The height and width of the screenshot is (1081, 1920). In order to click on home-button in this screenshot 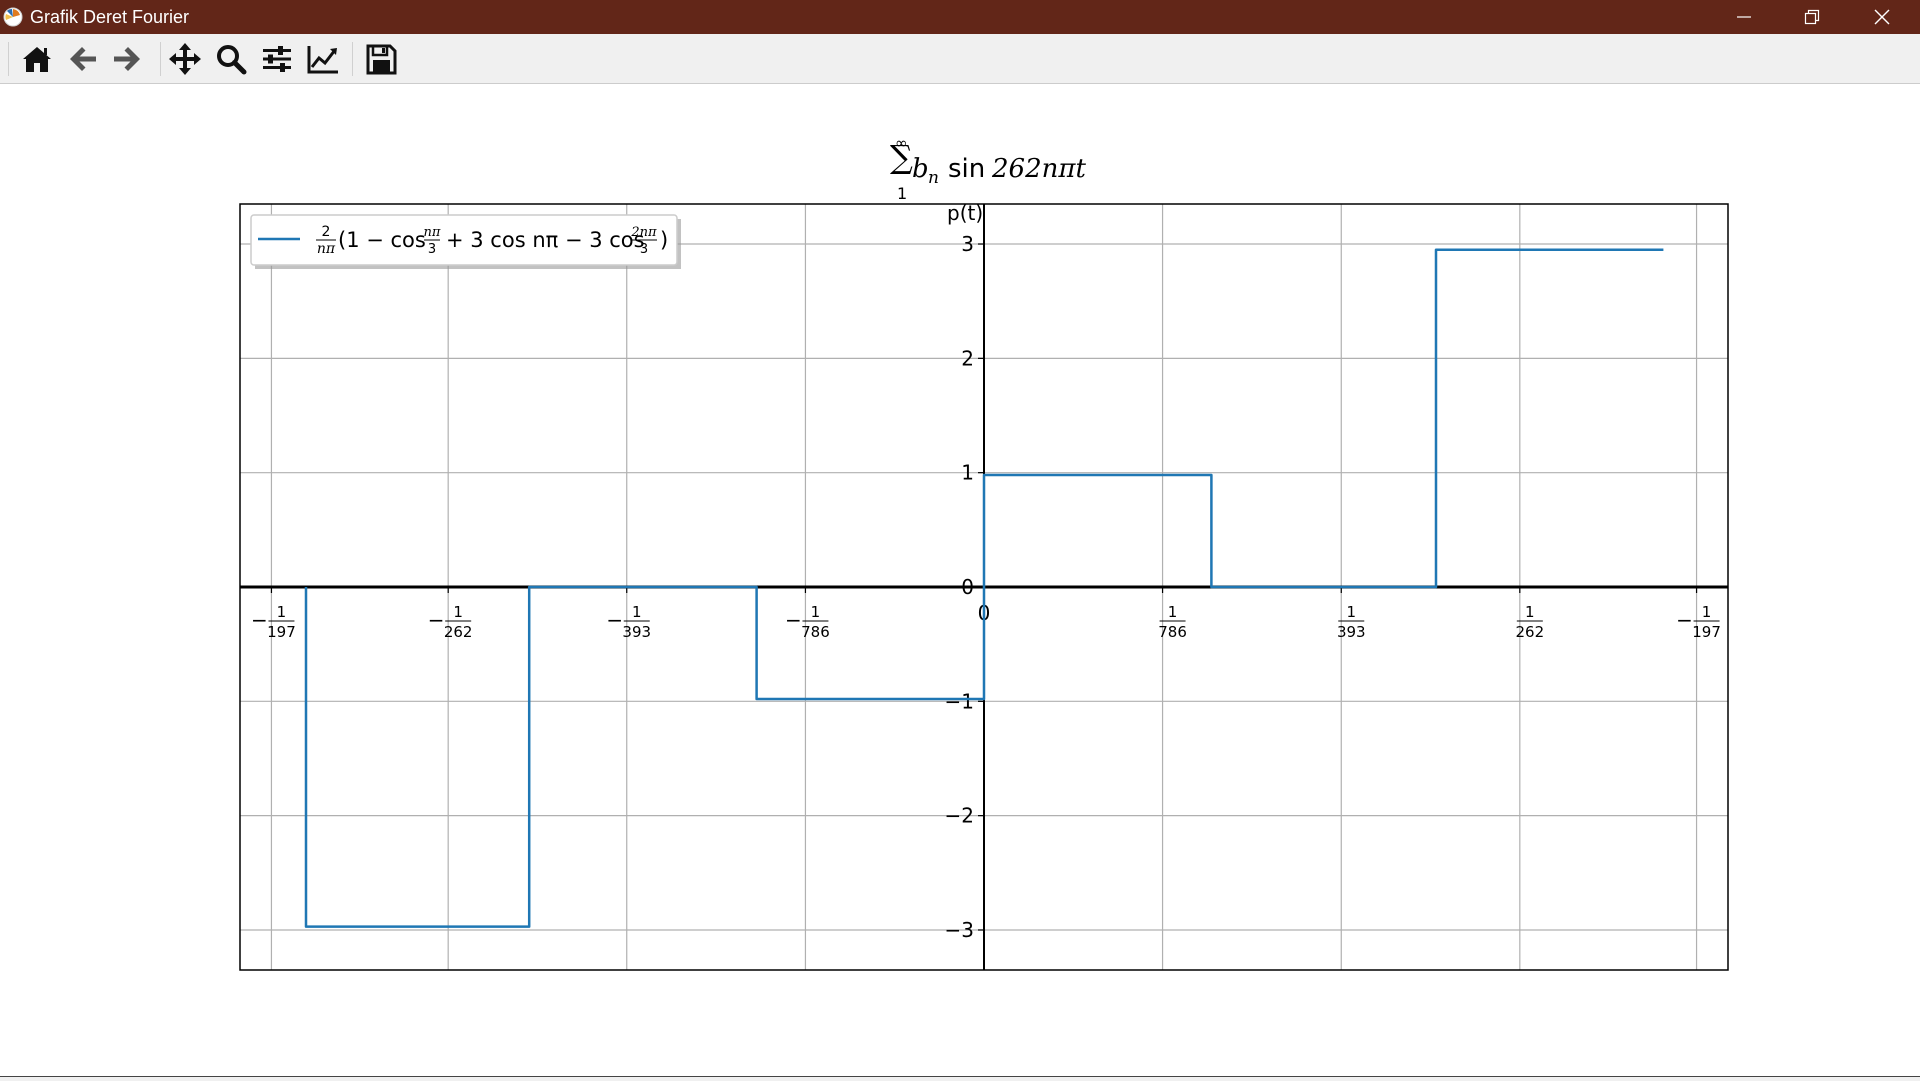, I will do `click(37, 59)`.